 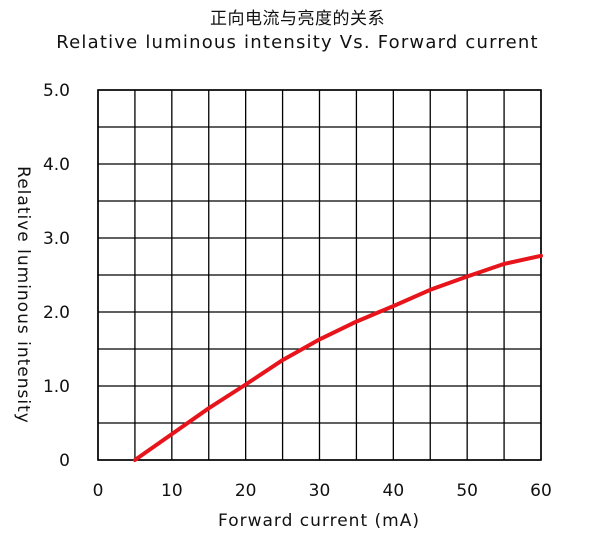 What do you see at coordinates (56, 91) in the screenshot?
I see `y-tick-label: 5.0` at bounding box center [56, 91].